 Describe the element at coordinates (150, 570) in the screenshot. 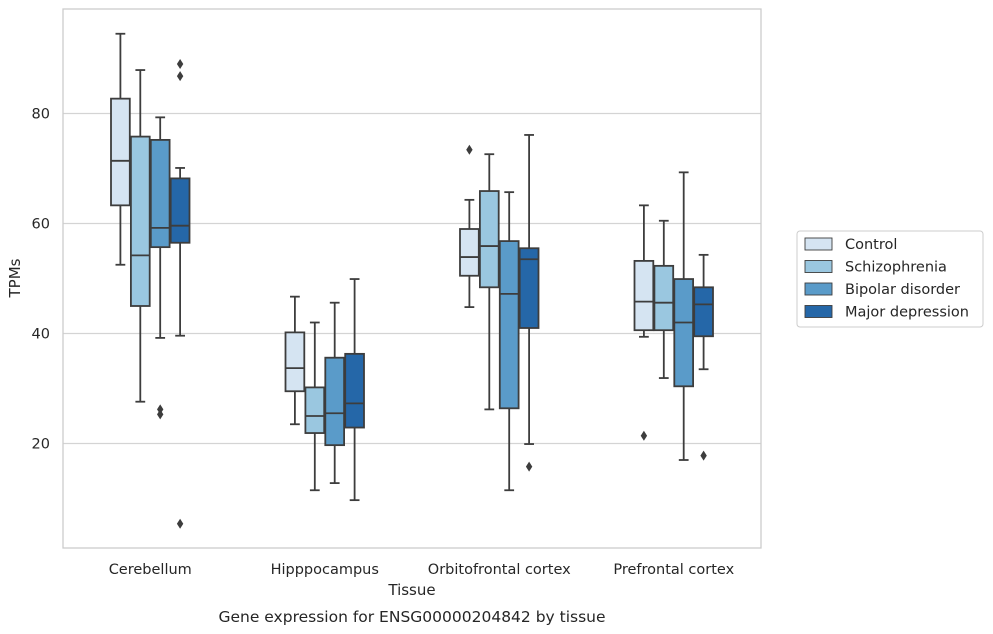

I see `x-tick-label: Cerebellum` at that location.